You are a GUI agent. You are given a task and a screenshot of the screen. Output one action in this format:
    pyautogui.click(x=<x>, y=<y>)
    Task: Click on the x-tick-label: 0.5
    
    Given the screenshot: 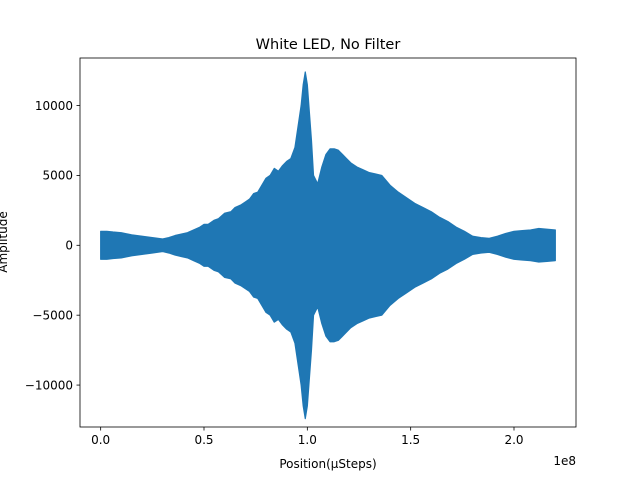 What is the action you would take?
    pyautogui.click(x=203, y=440)
    